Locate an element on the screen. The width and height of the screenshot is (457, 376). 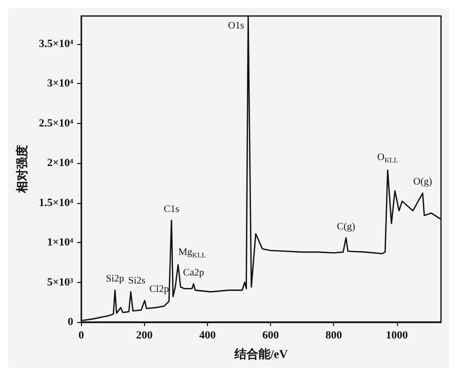
y-tick-label: 3×10⁴ is located at coordinates (60, 84).